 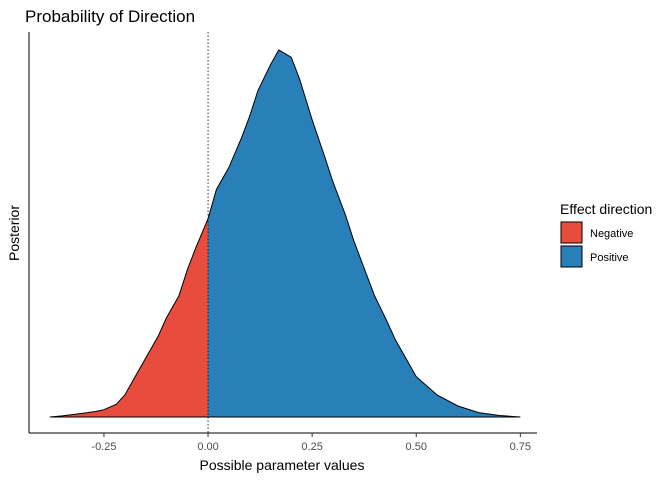 What do you see at coordinates (103, 447) in the screenshot?
I see `x-tick-label: -0.25` at bounding box center [103, 447].